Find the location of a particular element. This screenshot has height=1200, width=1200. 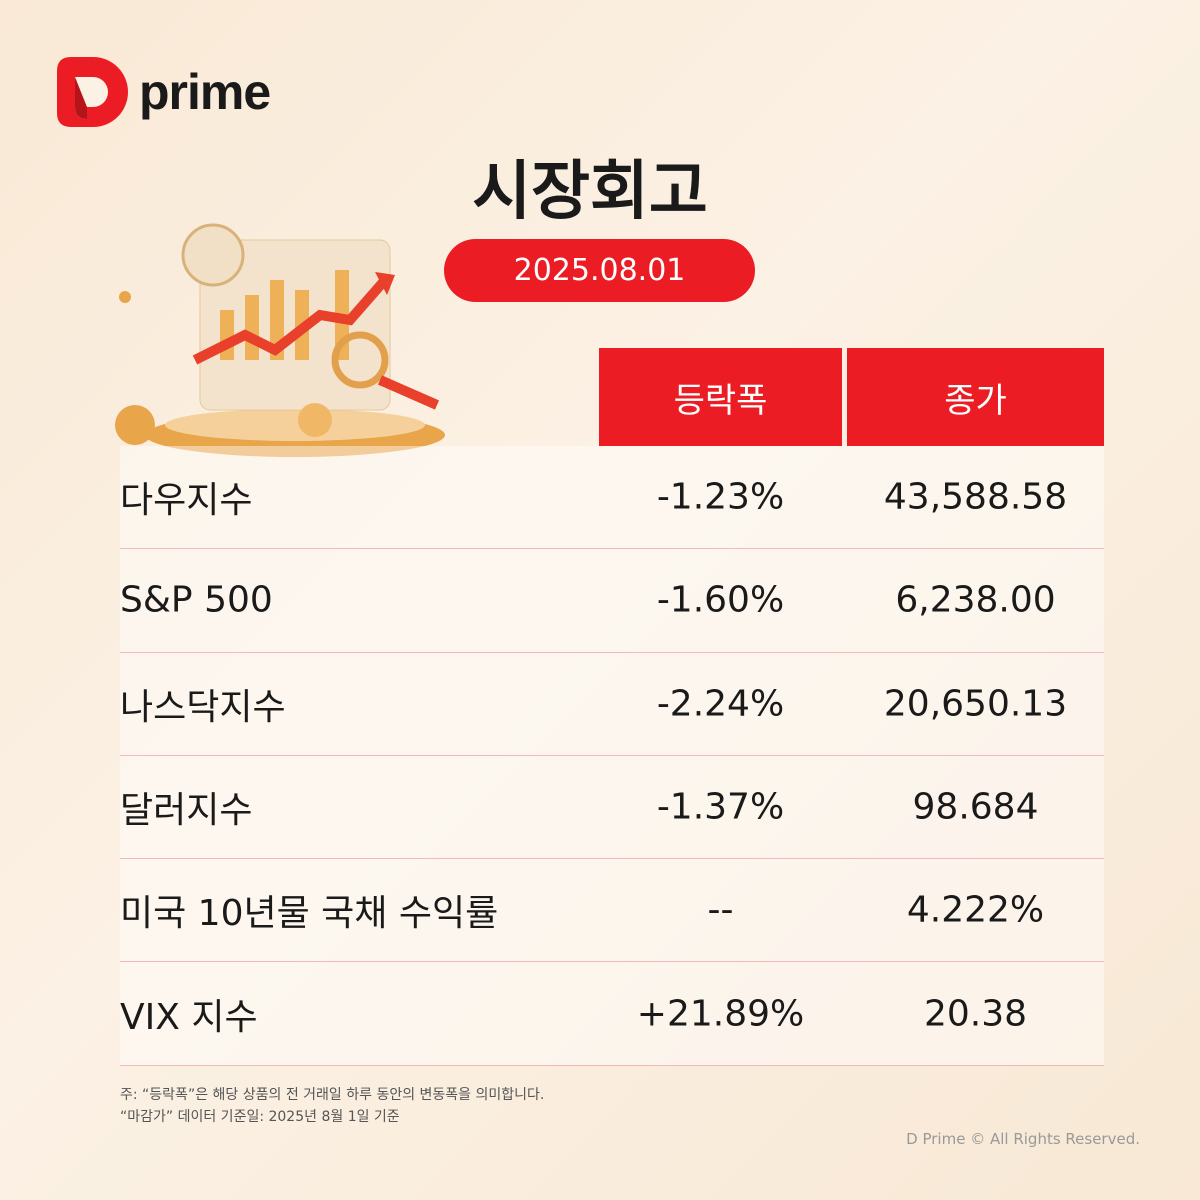

index-name: 다우지수 is located at coordinates (186, 501).